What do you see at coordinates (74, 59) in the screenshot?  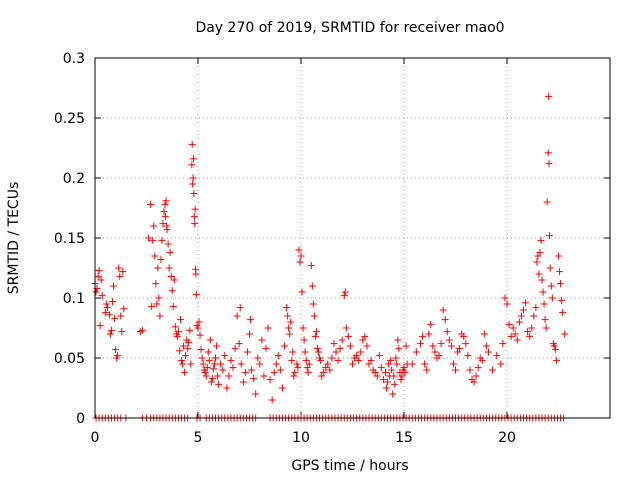 I see `y-tick-label: 0.3` at bounding box center [74, 59].